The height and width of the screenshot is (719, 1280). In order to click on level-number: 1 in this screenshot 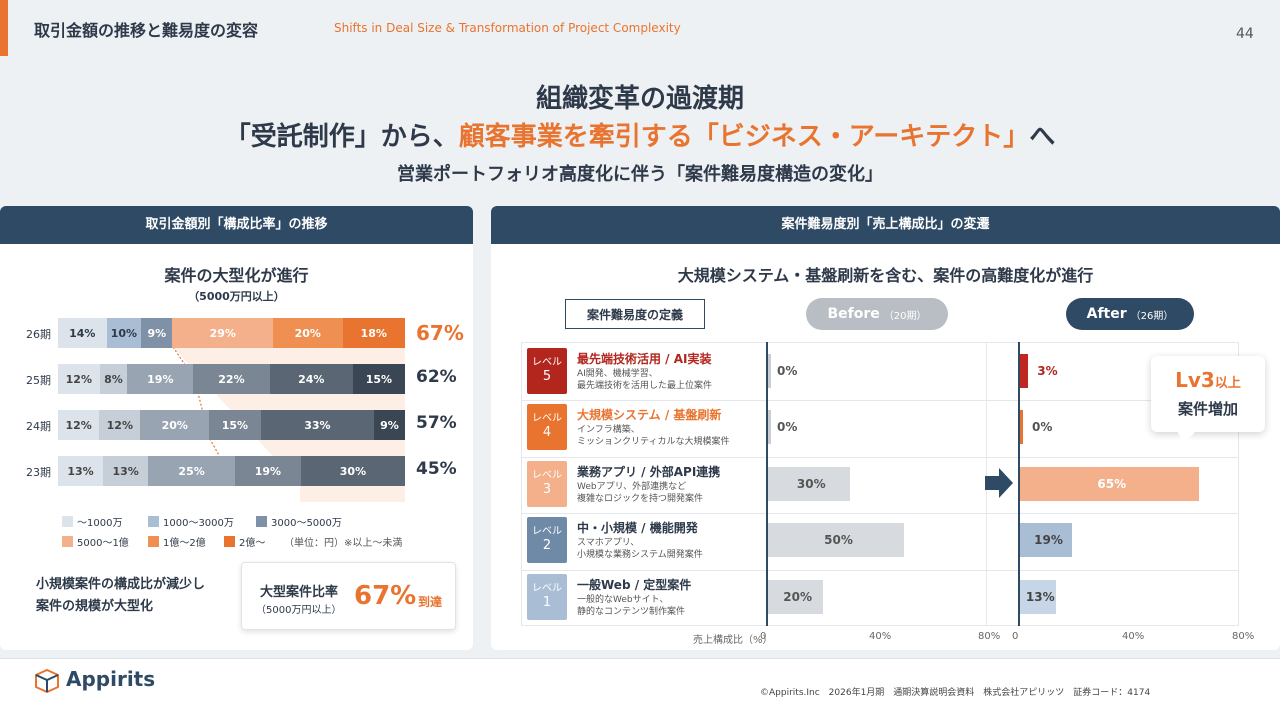, I will do `click(547, 602)`.